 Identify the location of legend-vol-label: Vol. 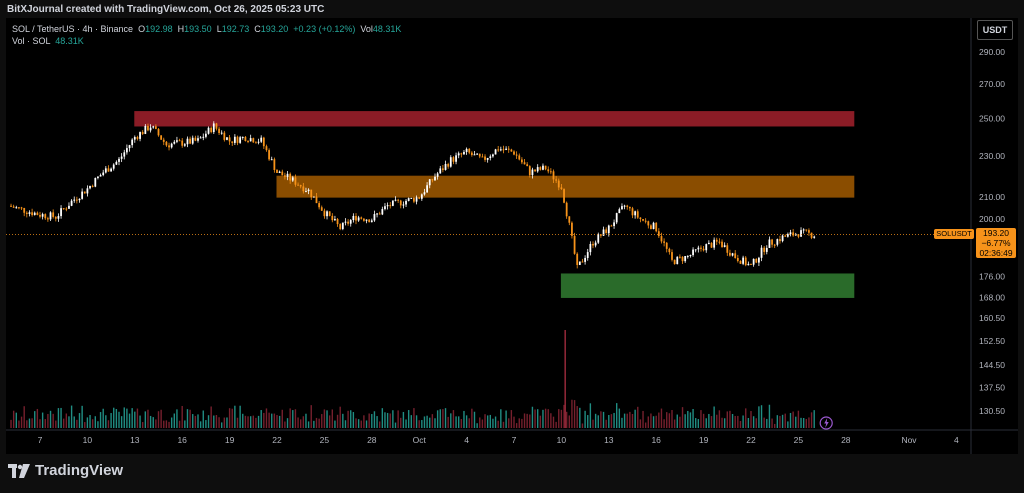
(366, 29).